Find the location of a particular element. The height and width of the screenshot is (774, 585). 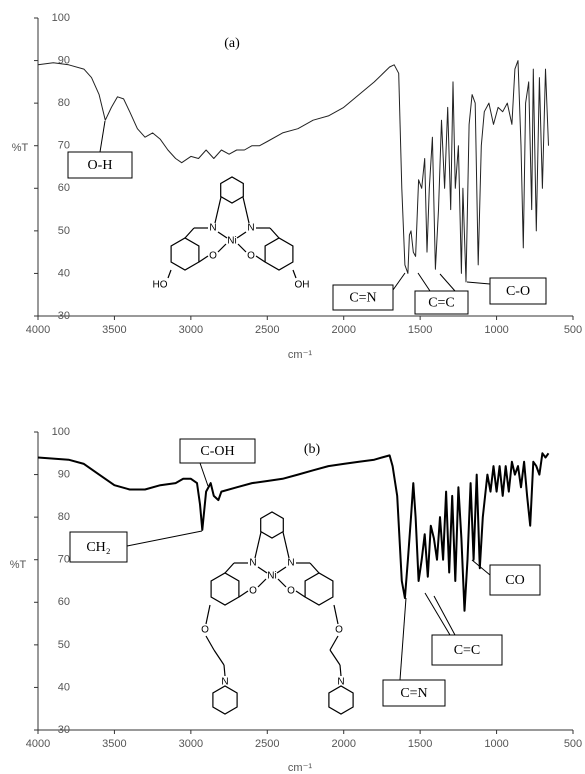

y-tick-label: 30 is located at coordinates (64, 730).